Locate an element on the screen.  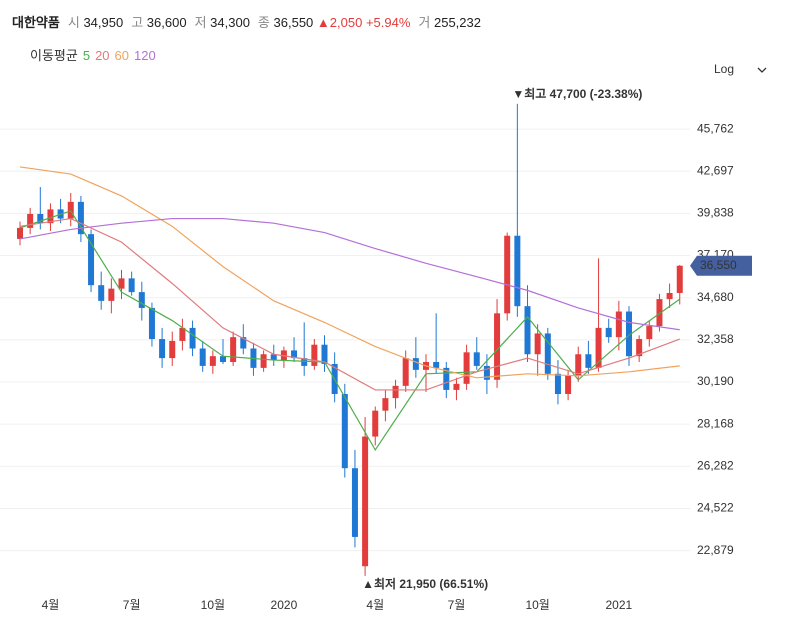
label: 저 is located at coordinates (200, 22).